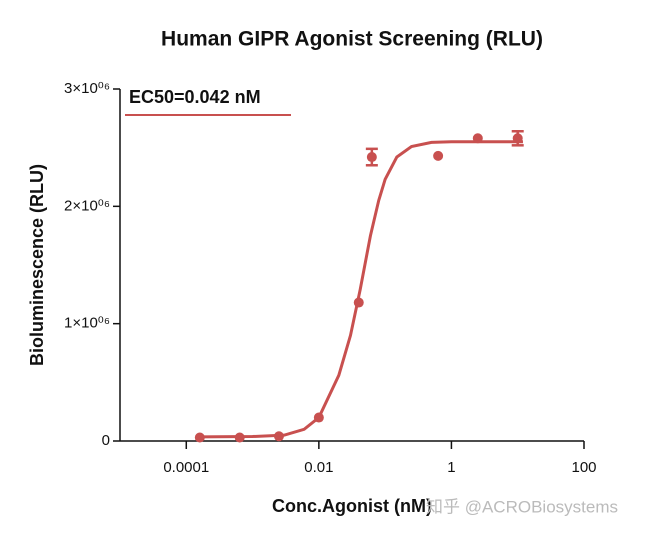 The height and width of the screenshot is (537, 645). I want to click on x-tick-label: 0.0001, so click(186, 467).